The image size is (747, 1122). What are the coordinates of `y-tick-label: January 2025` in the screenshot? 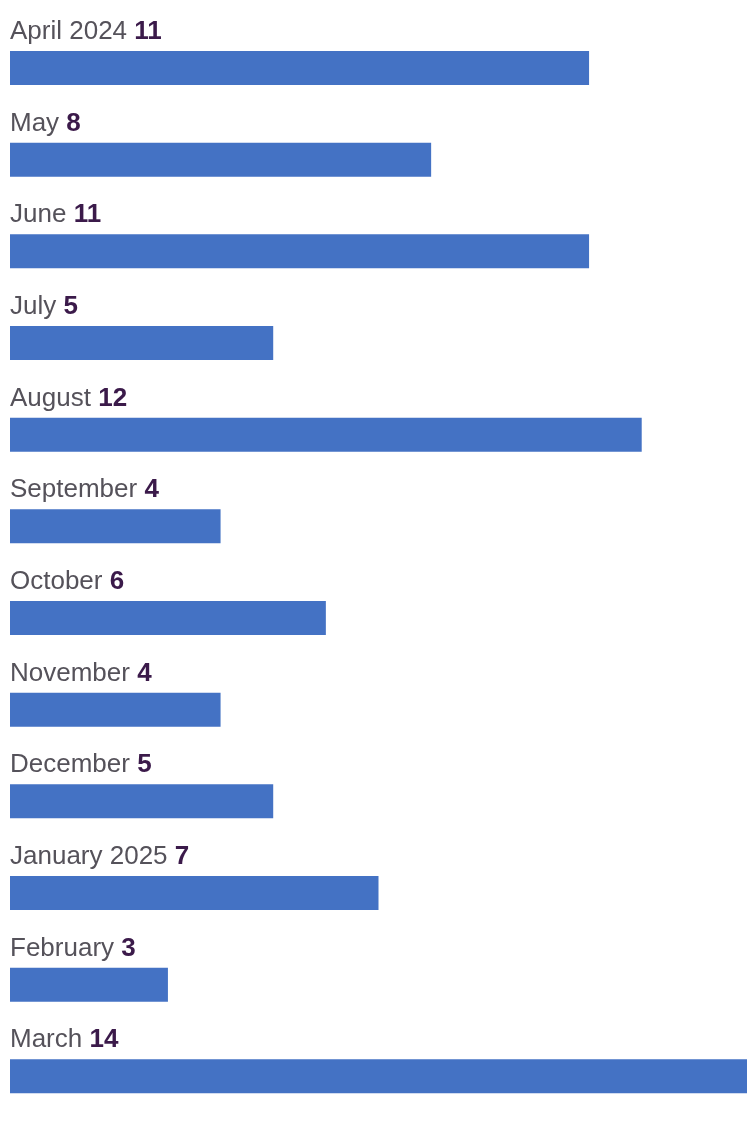 It's located at (92, 855).